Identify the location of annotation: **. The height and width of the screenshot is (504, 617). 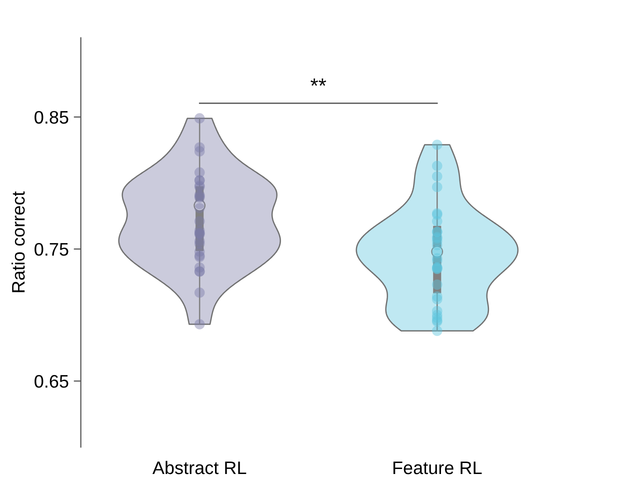
(318, 82).